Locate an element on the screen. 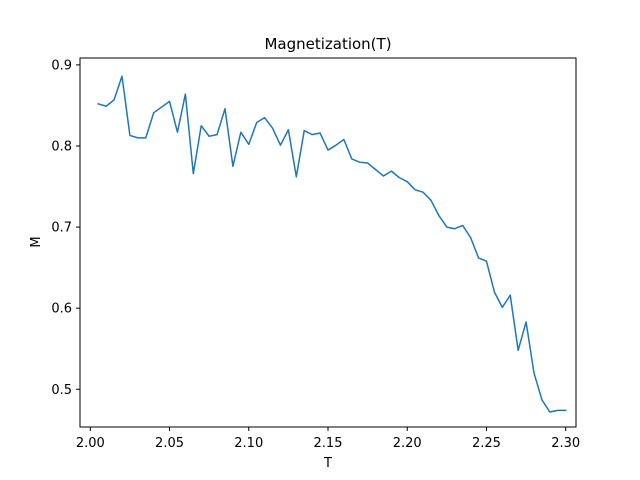 The width and height of the screenshot is (640, 480). x-tick-label: 2.05 is located at coordinates (169, 443).